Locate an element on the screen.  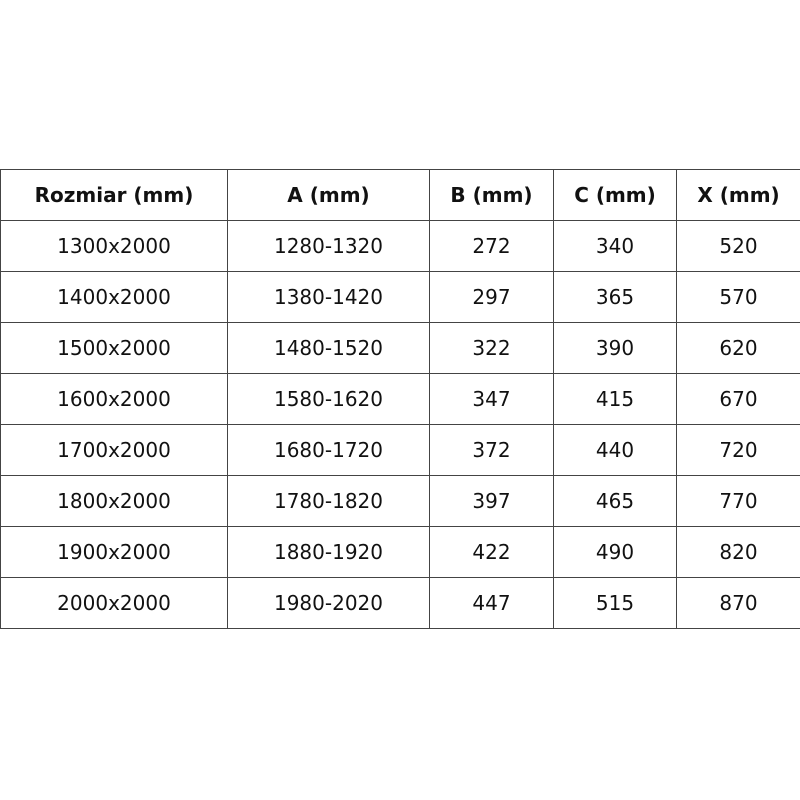
table-cell: 770 is located at coordinates (738, 501).